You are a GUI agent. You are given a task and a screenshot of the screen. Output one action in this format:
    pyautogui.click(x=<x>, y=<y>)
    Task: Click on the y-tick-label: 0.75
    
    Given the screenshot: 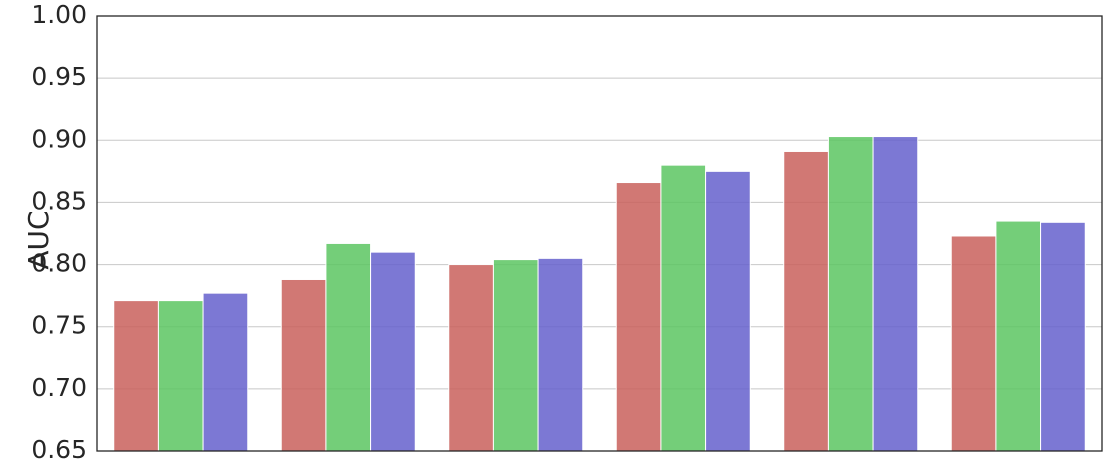 What is the action you would take?
    pyautogui.click(x=59, y=325)
    